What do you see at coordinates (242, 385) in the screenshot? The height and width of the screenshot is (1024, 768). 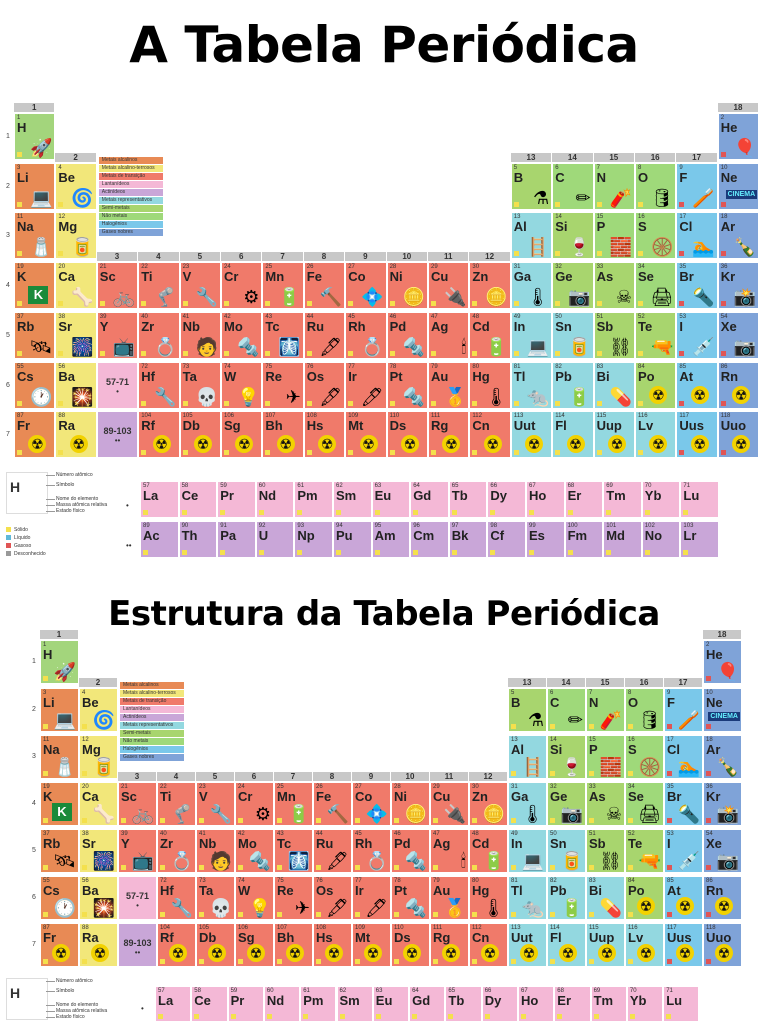 I see `element-w: 74 W 💡` at bounding box center [242, 385].